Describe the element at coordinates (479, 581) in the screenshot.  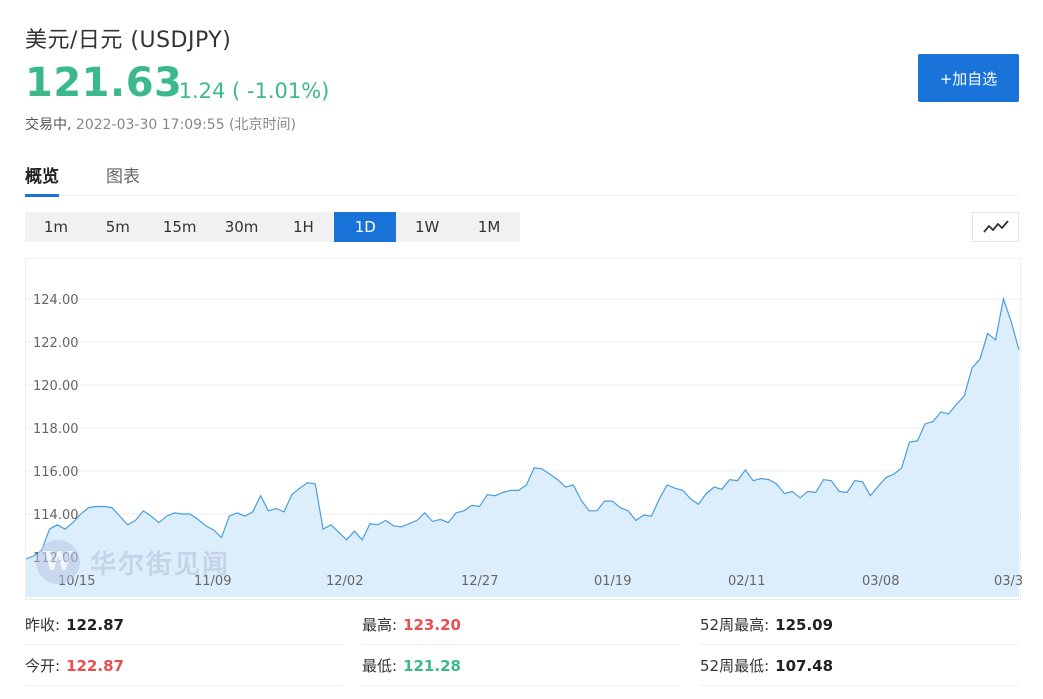
I see `x-tick-label: 12/27` at that location.